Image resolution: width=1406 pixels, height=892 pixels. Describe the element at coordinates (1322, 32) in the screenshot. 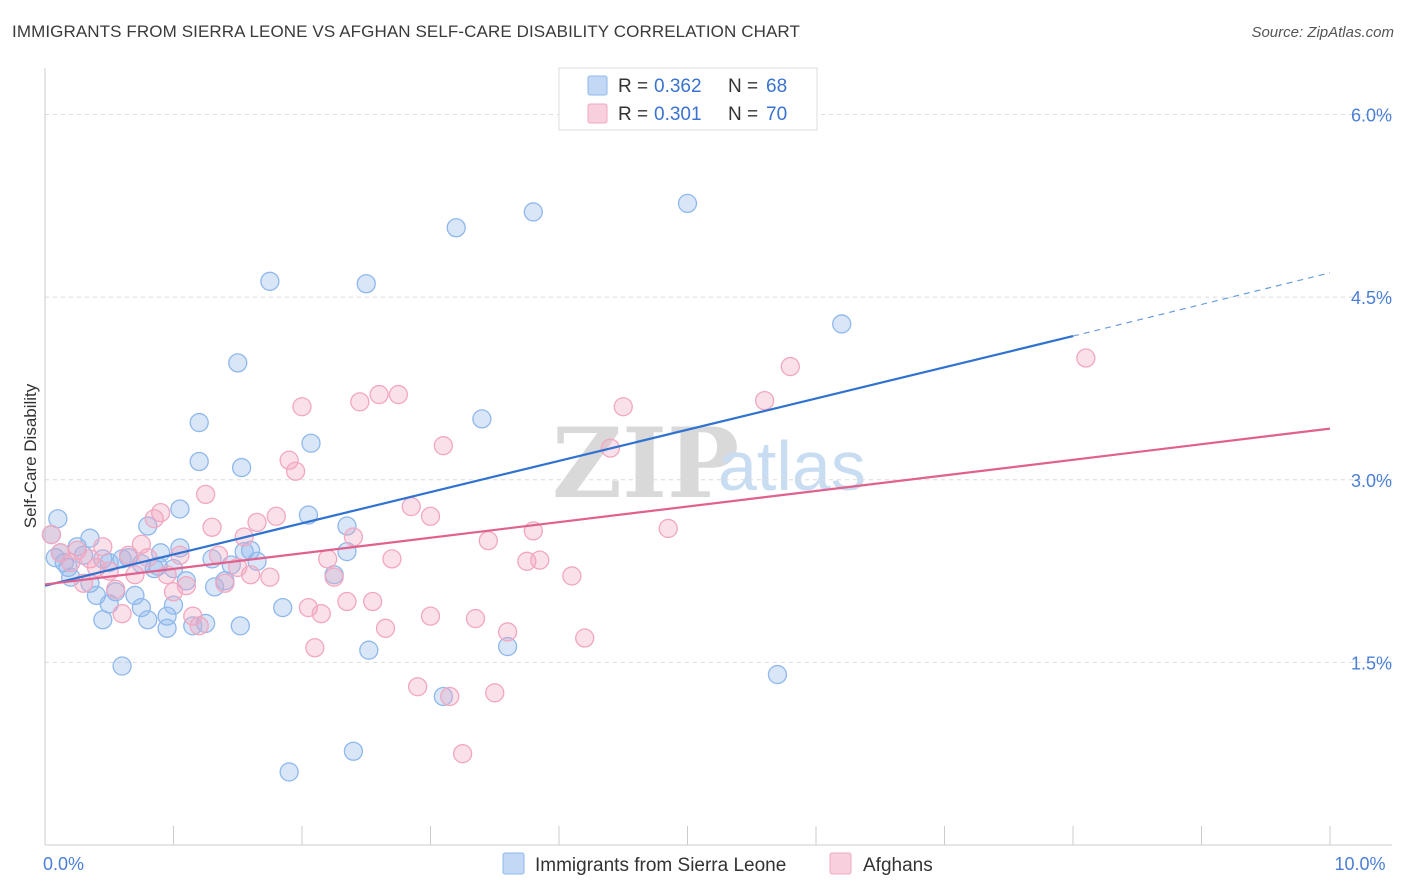

I see `source-credit: Source: ZipAtlas.com` at that location.